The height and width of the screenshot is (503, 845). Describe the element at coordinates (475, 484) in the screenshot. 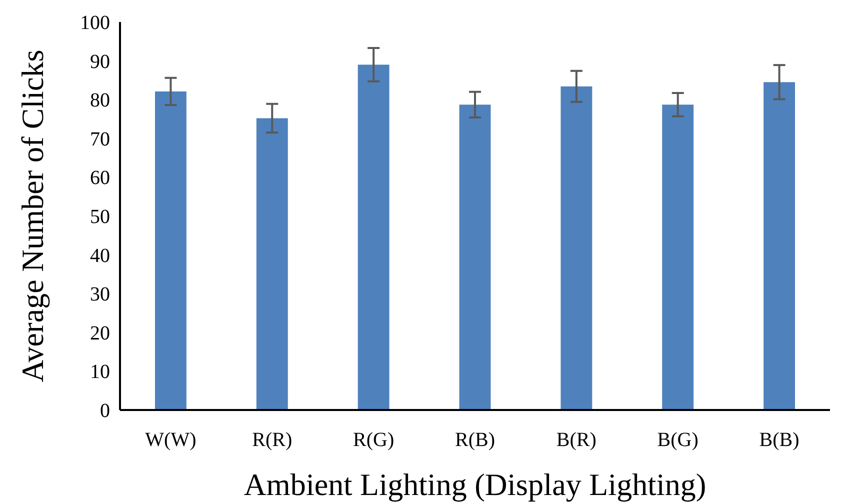

I see `x-axis-title: Ambient Lighting (Display Lighting)` at that location.